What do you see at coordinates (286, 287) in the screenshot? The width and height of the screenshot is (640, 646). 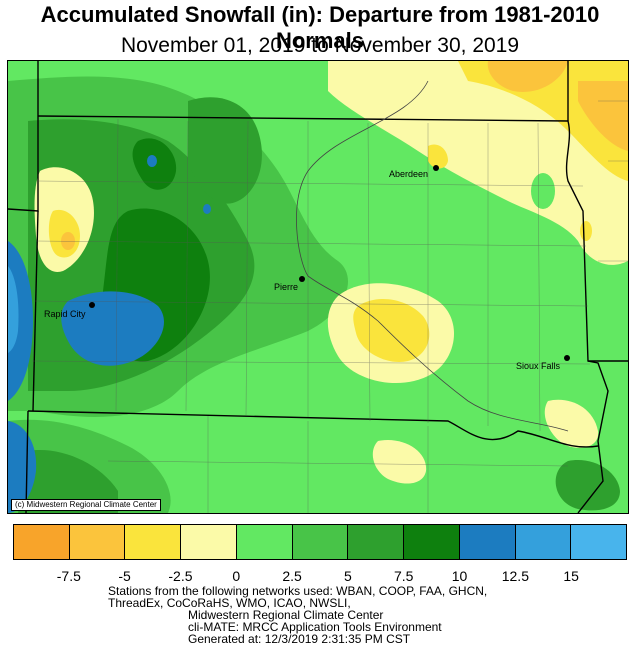 I see `city-label-pierre: Pierre` at bounding box center [286, 287].